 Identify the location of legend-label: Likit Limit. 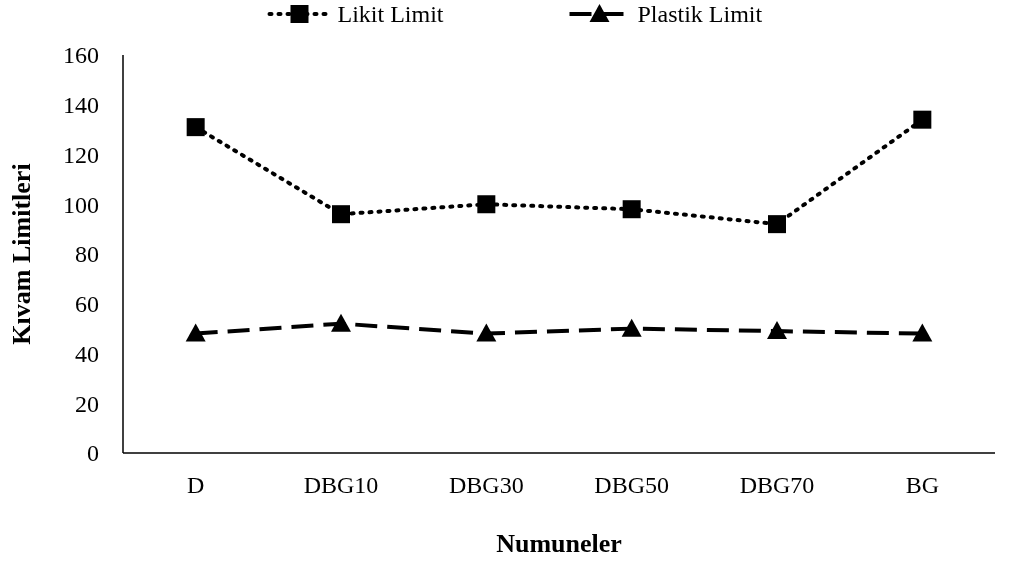
(390, 14).